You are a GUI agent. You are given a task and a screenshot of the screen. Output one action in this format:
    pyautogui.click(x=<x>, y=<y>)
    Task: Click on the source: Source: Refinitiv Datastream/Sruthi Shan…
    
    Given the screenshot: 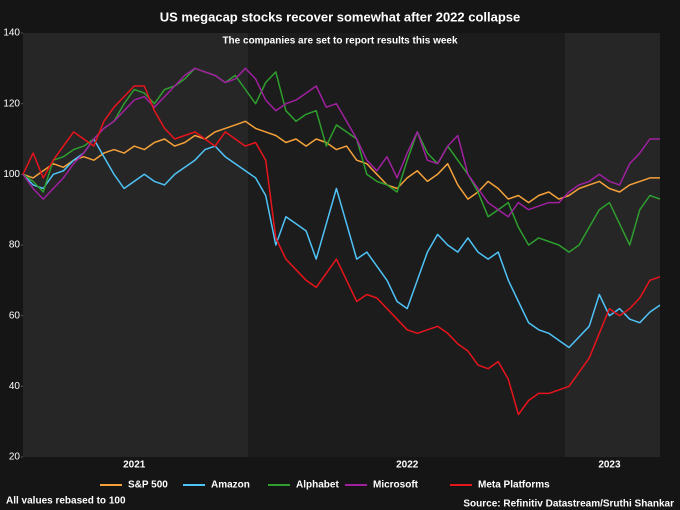 What is the action you would take?
    pyautogui.click(x=568, y=504)
    